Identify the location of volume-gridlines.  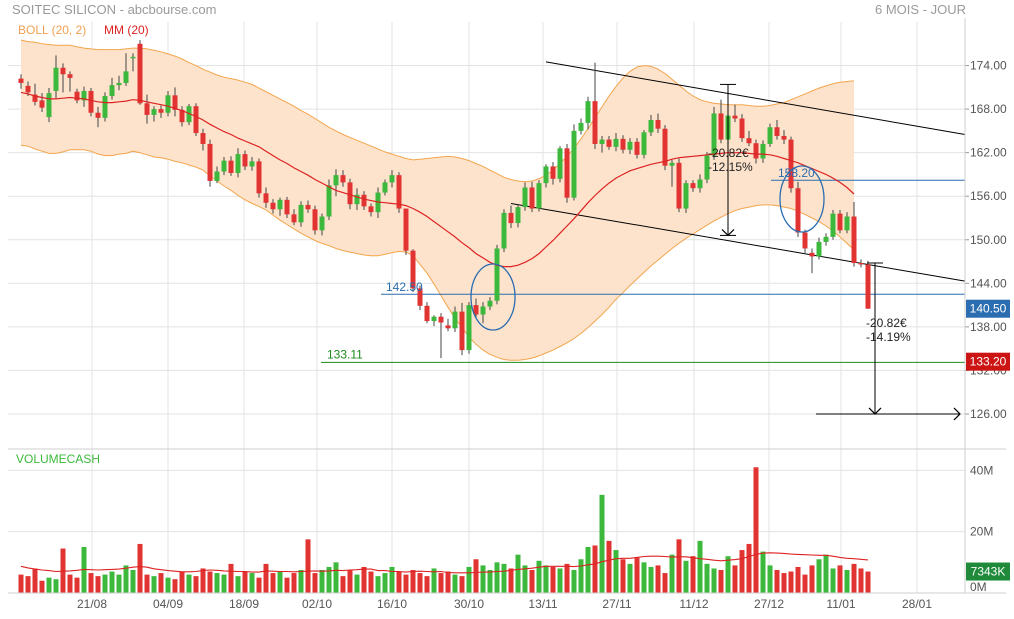
(486, 501).